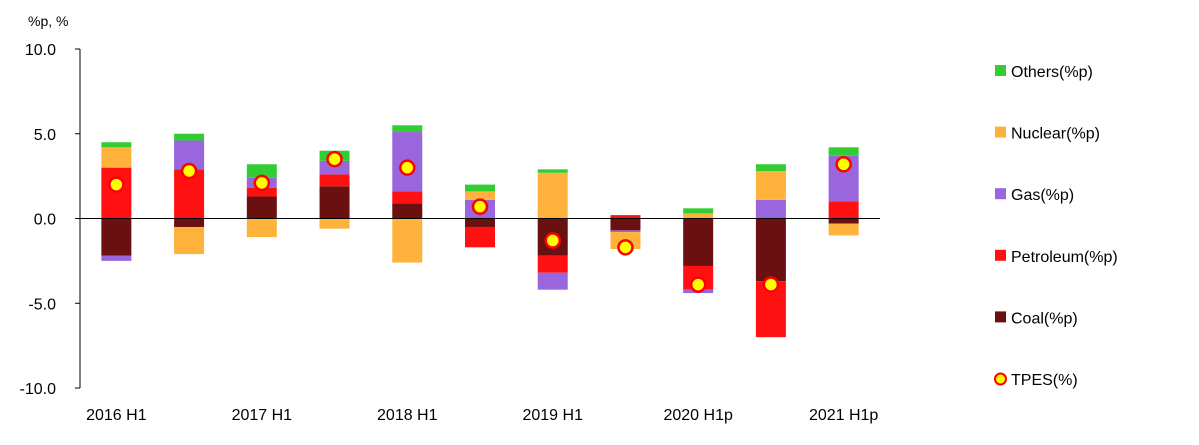 Image resolution: width=1199 pixels, height=445 pixels. I want to click on legend-label: Nuclear(%p), so click(1055, 134).